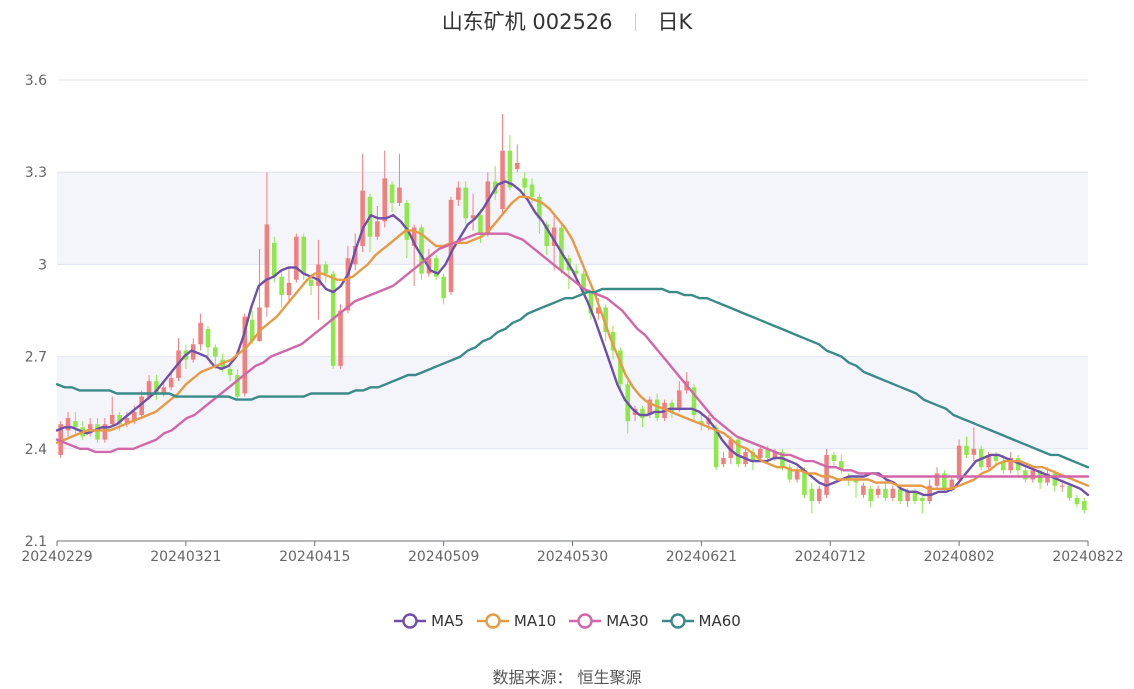 The height and width of the screenshot is (689, 1134). What do you see at coordinates (185, 557) in the screenshot?
I see `x-tick-label: 20240321` at bounding box center [185, 557].